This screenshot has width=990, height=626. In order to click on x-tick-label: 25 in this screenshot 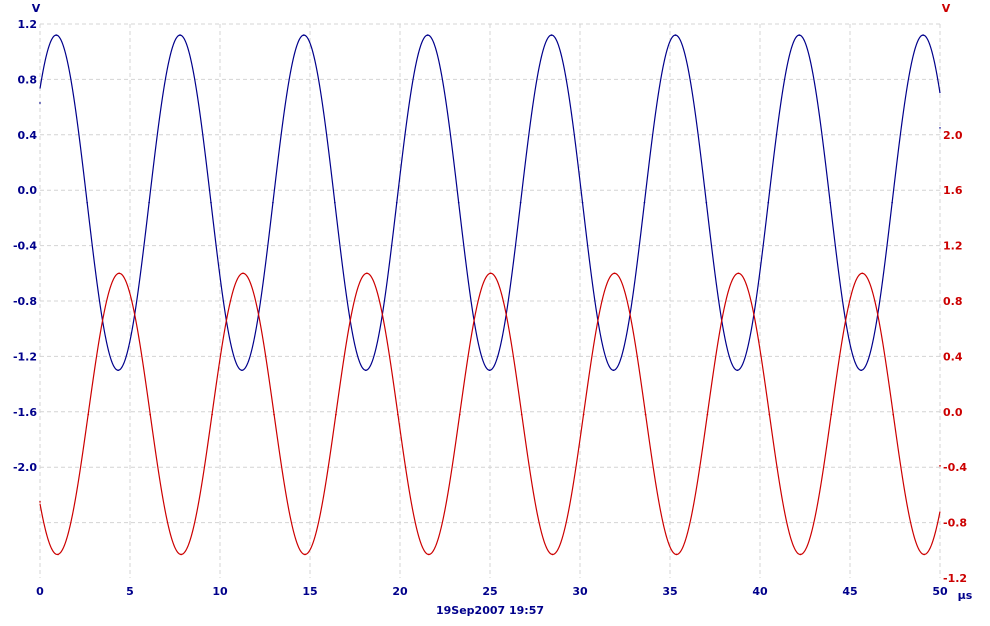, I will do `click(489, 591)`.